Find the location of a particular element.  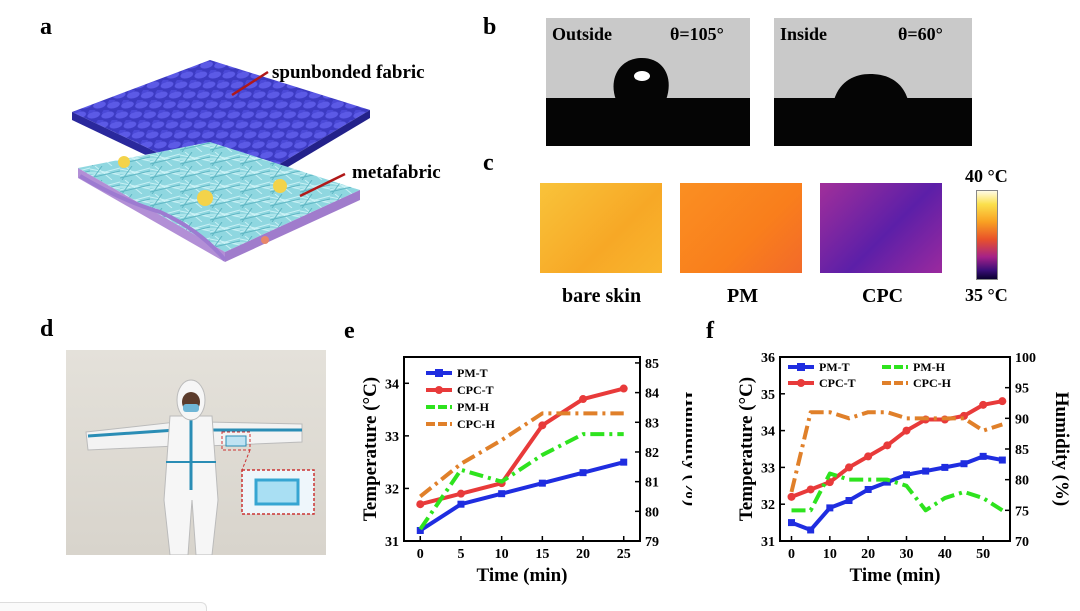

callout-line-top is located at coordinates (250, 83).